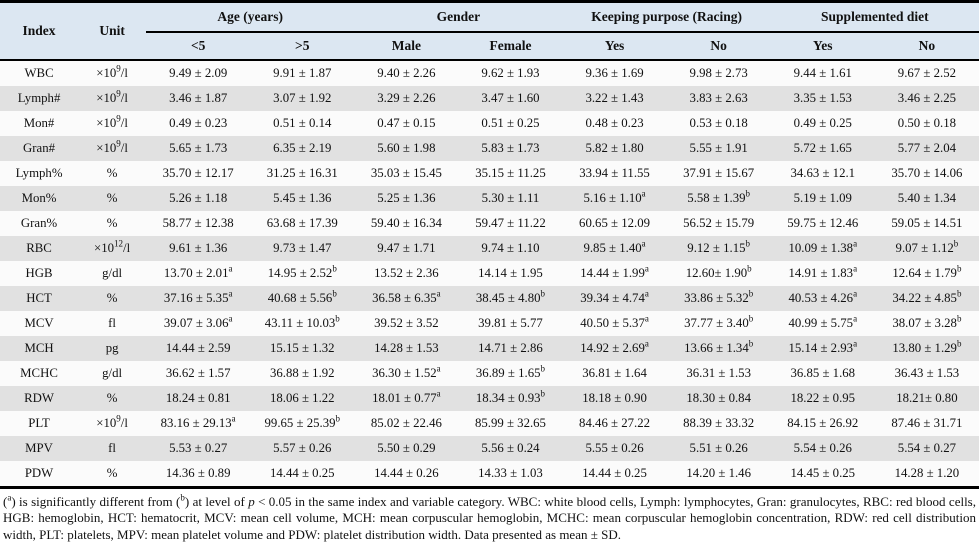 The width and height of the screenshot is (979, 548). Describe the element at coordinates (198, 248) in the screenshot. I see `value-cell: 9.61 ± 1.36` at that location.